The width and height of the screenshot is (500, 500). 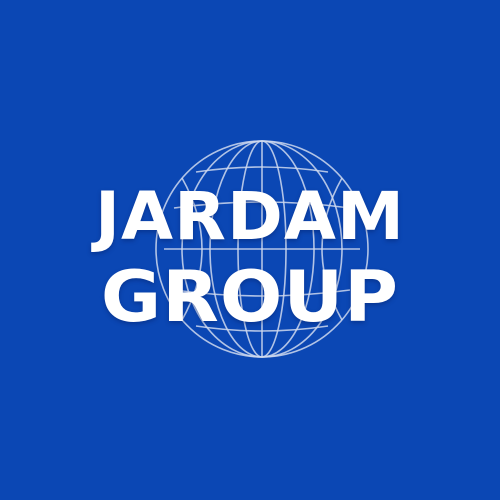 What do you see at coordinates (250, 216) in the screenshot?
I see `brand-name-line-1: JARDAM` at bounding box center [250, 216].